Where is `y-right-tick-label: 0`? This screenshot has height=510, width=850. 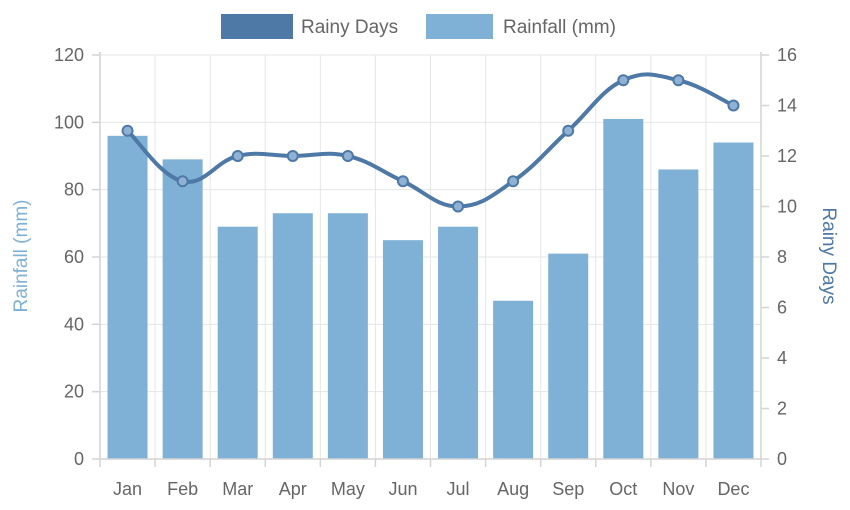 y-right-tick-label: 0 is located at coordinates (782, 459).